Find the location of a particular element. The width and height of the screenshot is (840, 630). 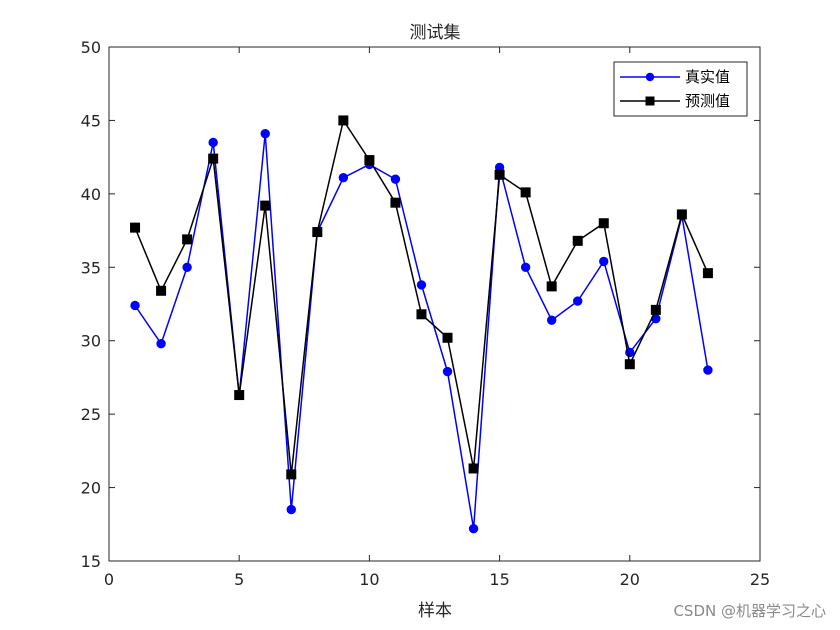

chart-title: 测试集 is located at coordinates (435, 33).